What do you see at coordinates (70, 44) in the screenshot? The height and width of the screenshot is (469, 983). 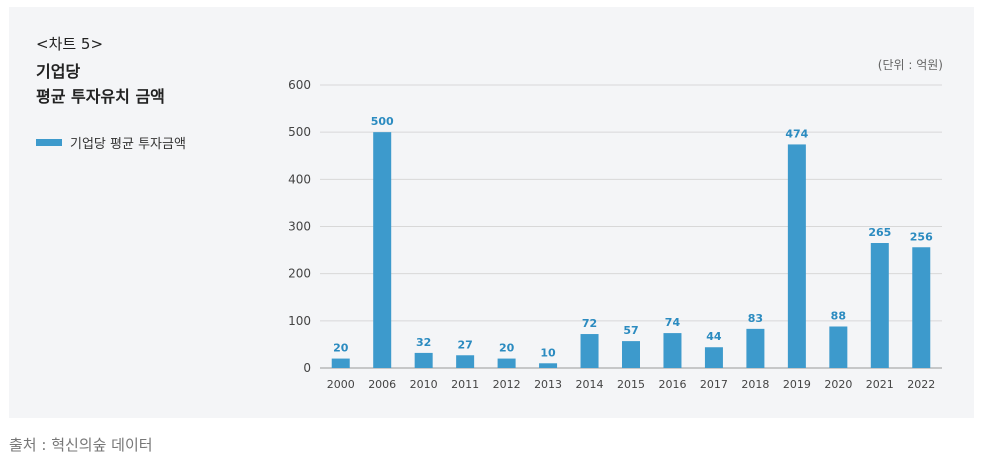 I see `chart-number-label: <차트 5>` at bounding box center [70, 44].